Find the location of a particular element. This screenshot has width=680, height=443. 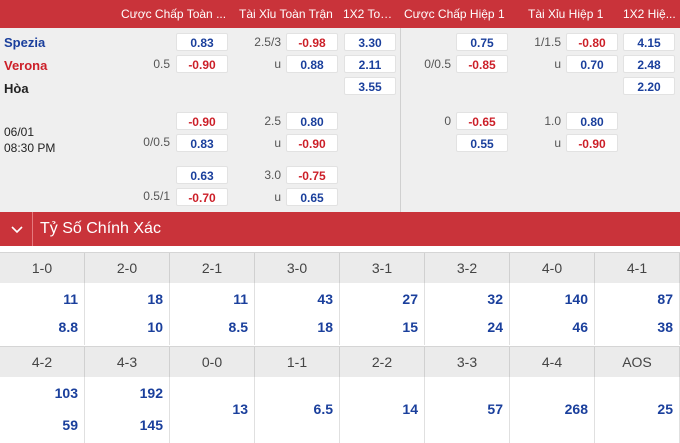

col-ft-over-under: Tài Xỉu Toàn Trận is located at coordinates (286, 14).